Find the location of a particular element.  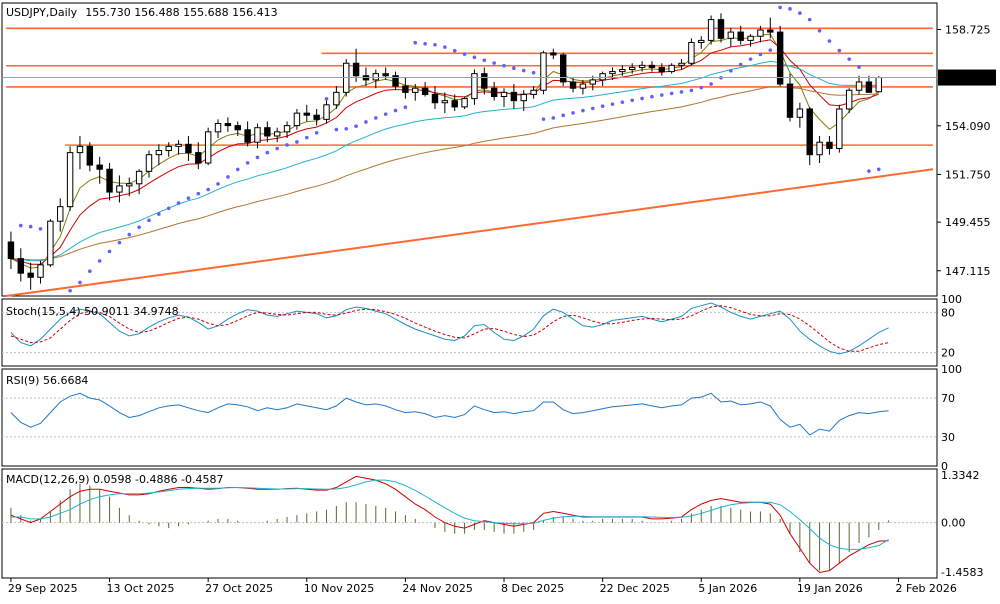

date-tick-label: 24 Nov 2025 is located at coordinates (437, 588).